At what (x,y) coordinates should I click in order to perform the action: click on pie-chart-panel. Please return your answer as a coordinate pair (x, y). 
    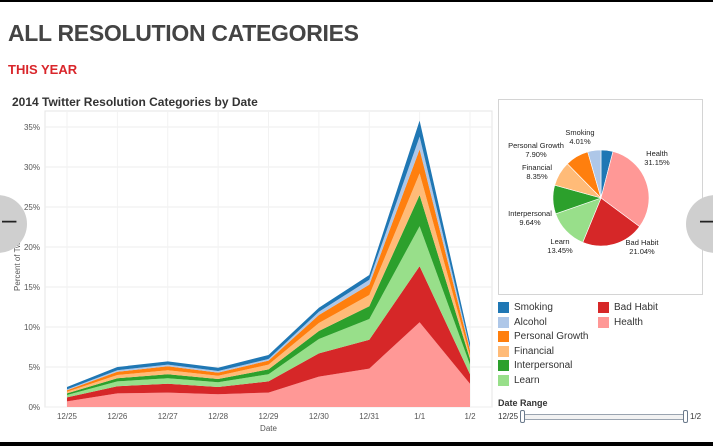
    Looking at the image, I should click on (600, 197).